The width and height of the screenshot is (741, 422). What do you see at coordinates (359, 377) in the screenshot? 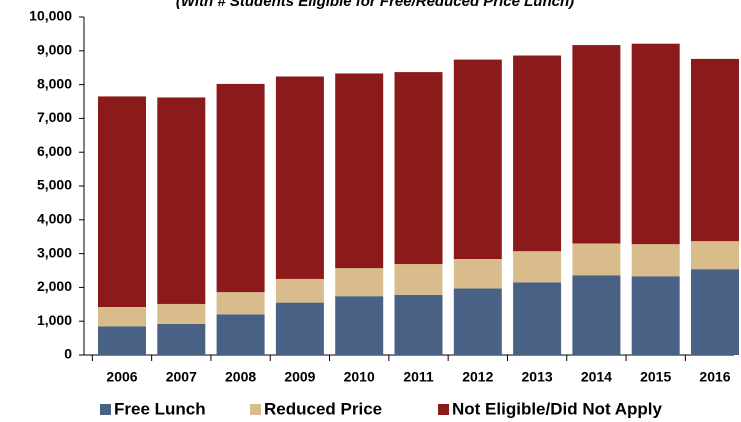
I see `x-tick-label: 2010` at bounding box center [359, 377].